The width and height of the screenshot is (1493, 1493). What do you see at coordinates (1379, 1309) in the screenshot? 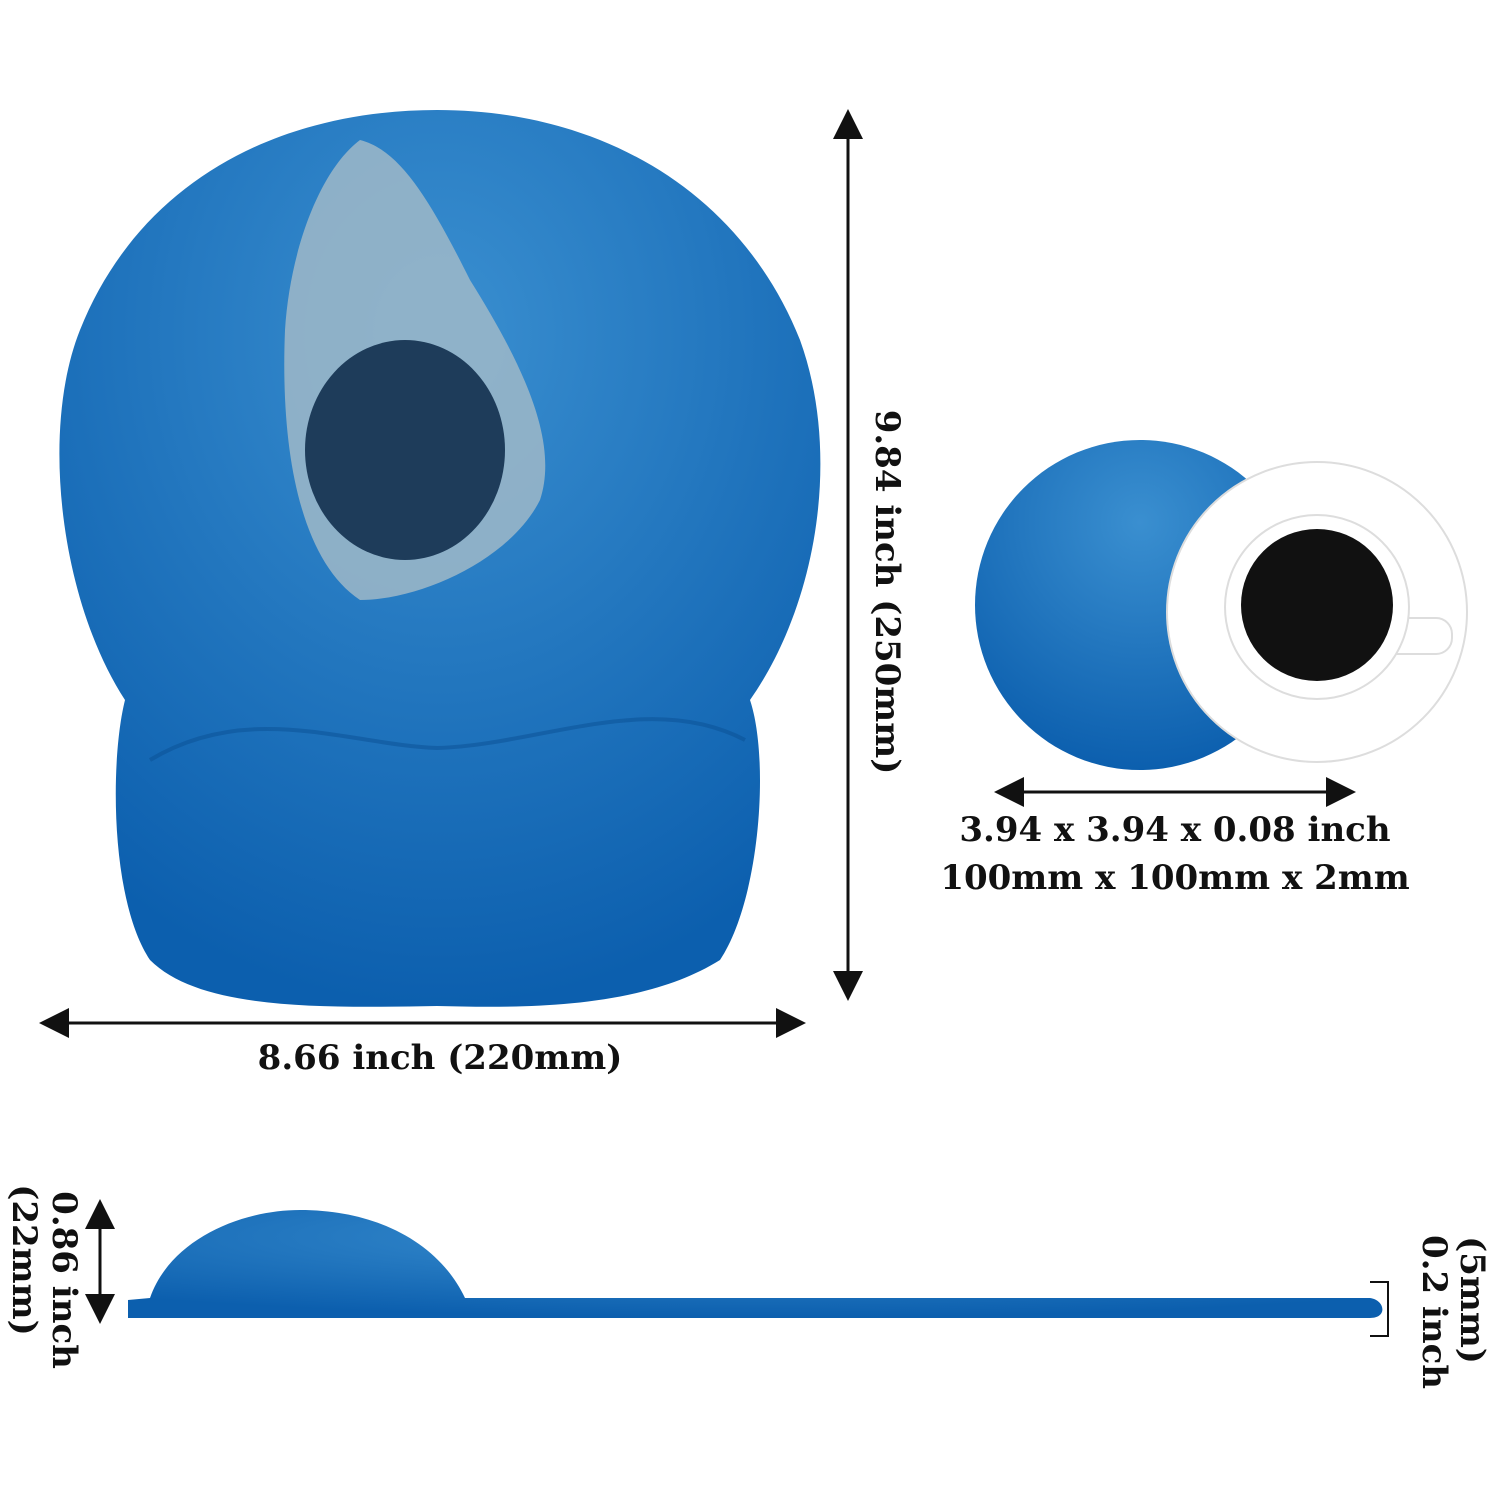
I see `pad-bracket` at bounding box center [1379, 1309].